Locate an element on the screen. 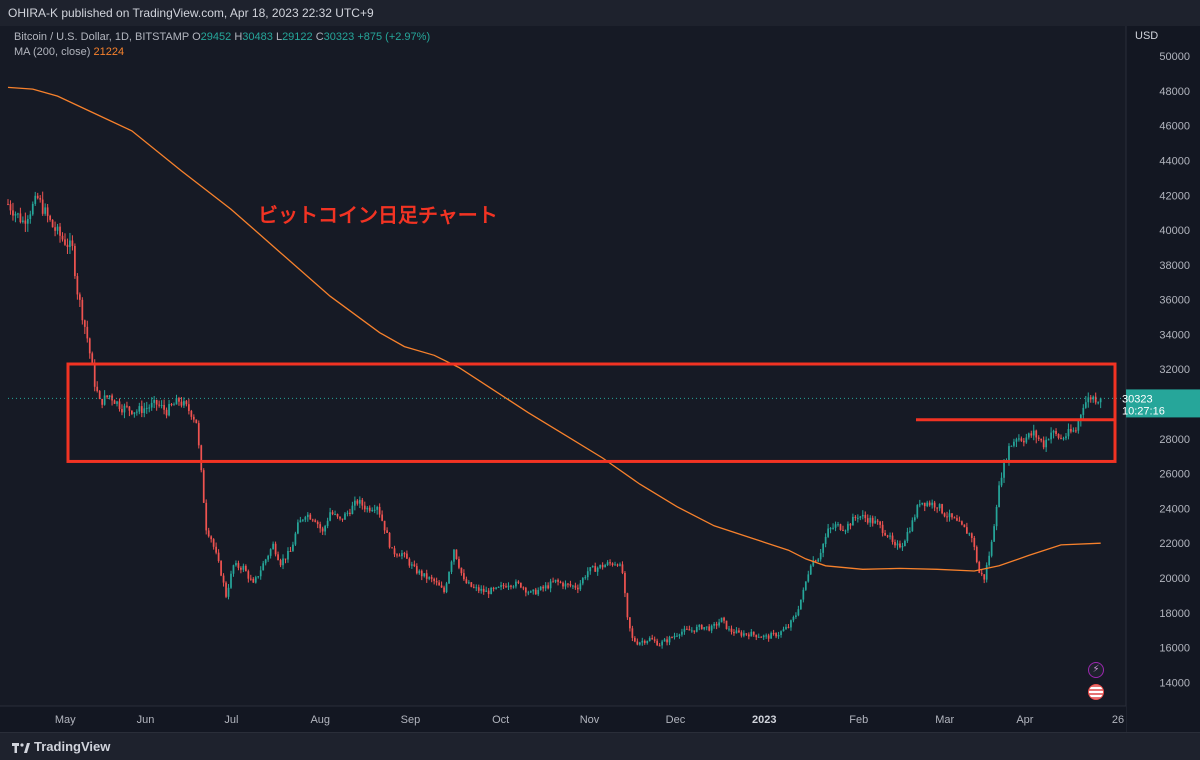 Image resolution: width=1200 pixels, height=760 pixels. lightning-icon: ⚡ is located at coordinates (1096, 670).